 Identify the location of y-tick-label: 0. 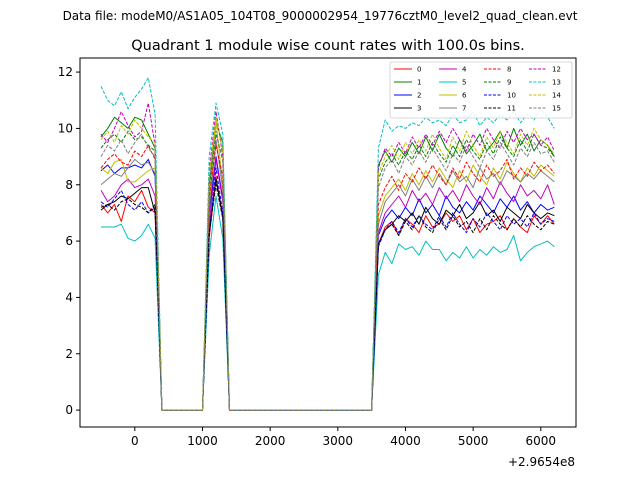
(69, 410).